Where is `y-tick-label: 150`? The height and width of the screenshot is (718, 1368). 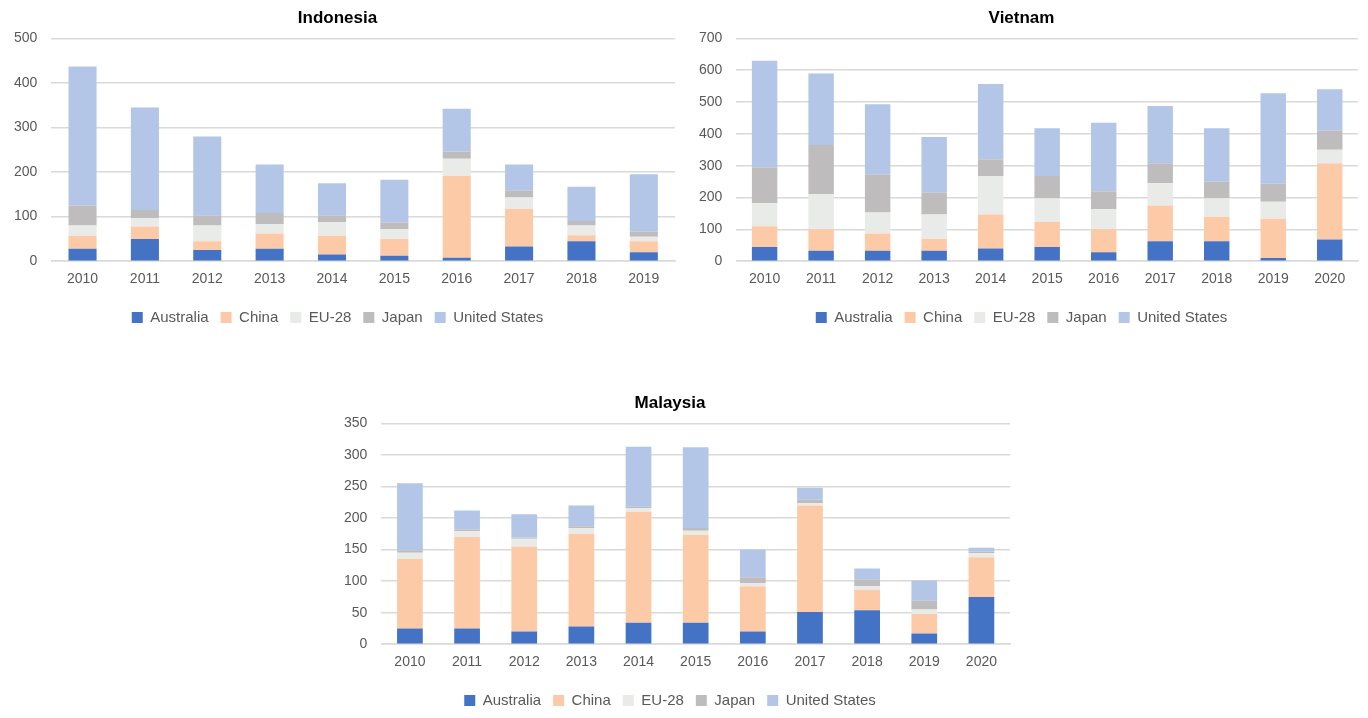
y-tick-label: 150 is located at coordinates (356, 548).